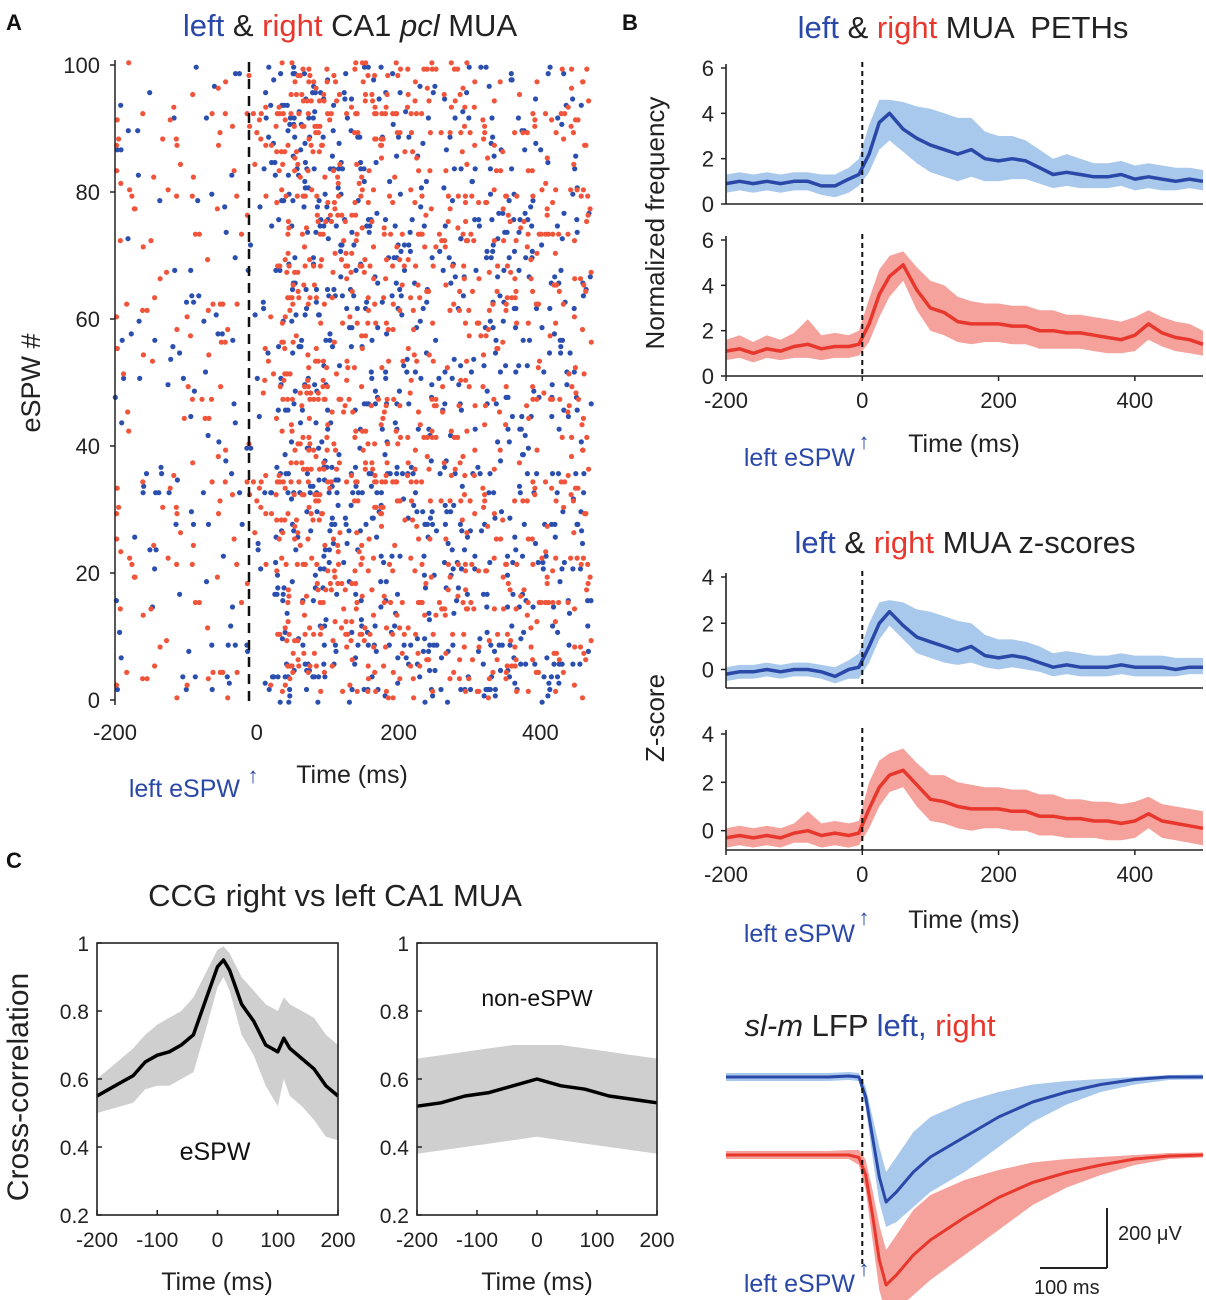  Describe the element at coordinates (1150, 1234) in the screenshot. I see `lfp-scalebar-v-label: 200 μV` at that location.